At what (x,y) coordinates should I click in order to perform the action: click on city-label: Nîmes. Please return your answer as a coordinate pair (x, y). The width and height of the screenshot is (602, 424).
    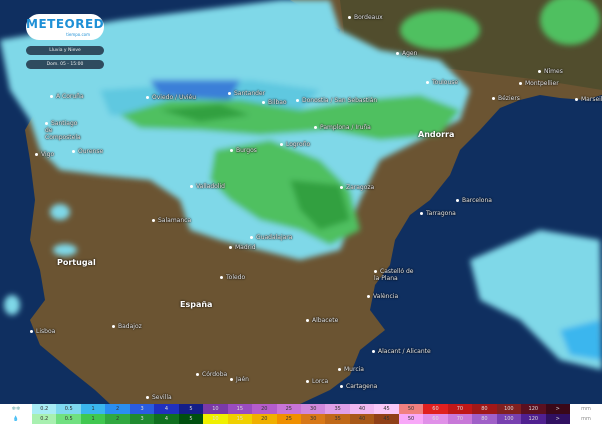
    Looking at the image, I should click on (550, 71).